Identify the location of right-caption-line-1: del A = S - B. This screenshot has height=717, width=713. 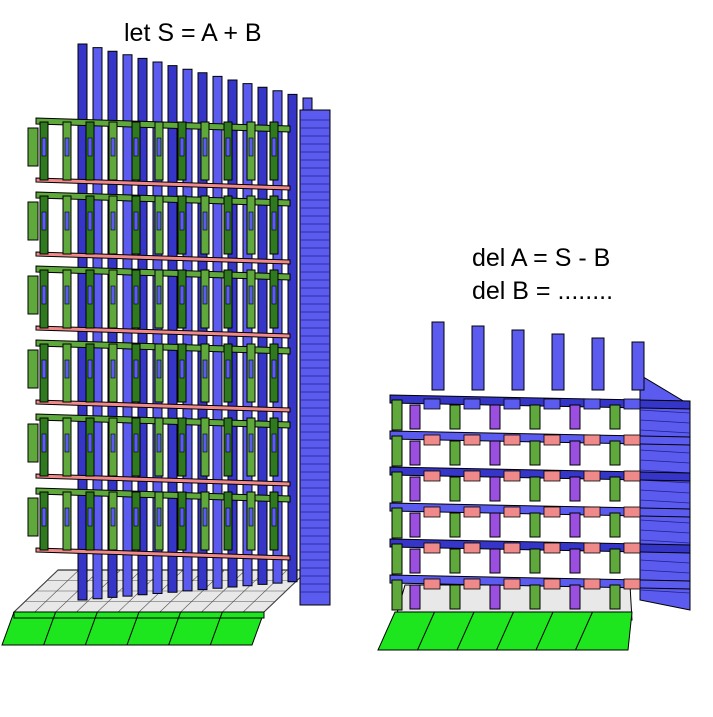
(541, 258).